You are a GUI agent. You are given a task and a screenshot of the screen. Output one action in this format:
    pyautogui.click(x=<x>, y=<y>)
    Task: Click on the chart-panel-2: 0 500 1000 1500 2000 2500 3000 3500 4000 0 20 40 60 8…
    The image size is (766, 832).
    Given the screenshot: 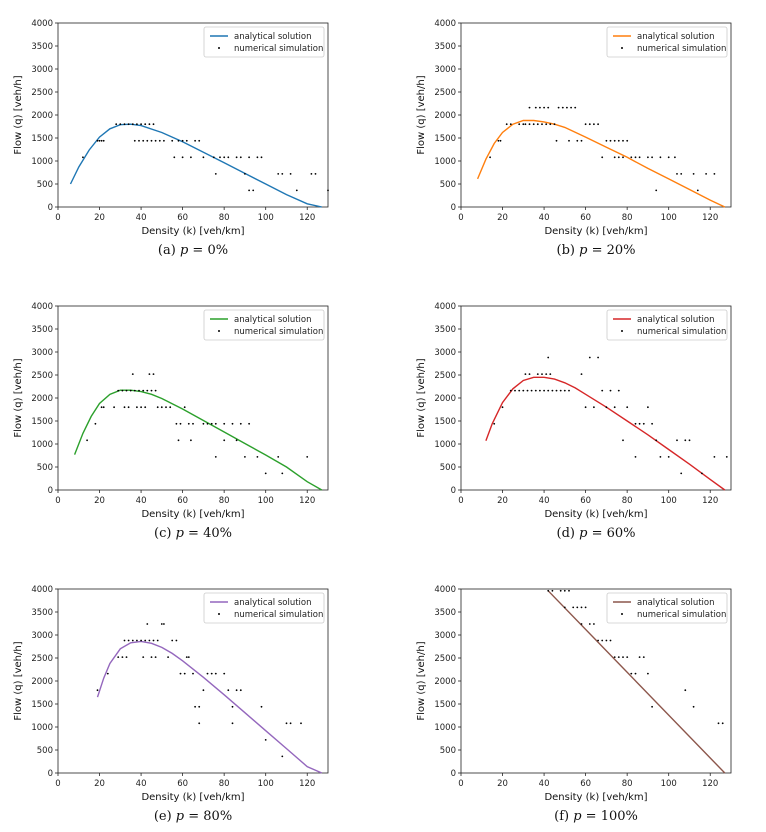 What is the action you would take?
    pyautogui.click(x=574, y=138)
    